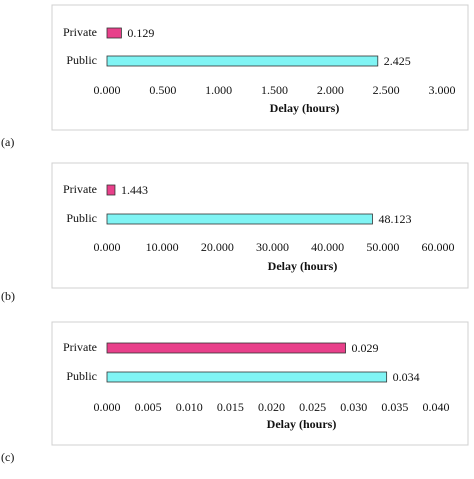 Image resolution: width=474 pixels, height=479 pixels. Describe the element at coordinates (327, 247) in the screenshot. I see `x-tick-label: 40.000` at that location.